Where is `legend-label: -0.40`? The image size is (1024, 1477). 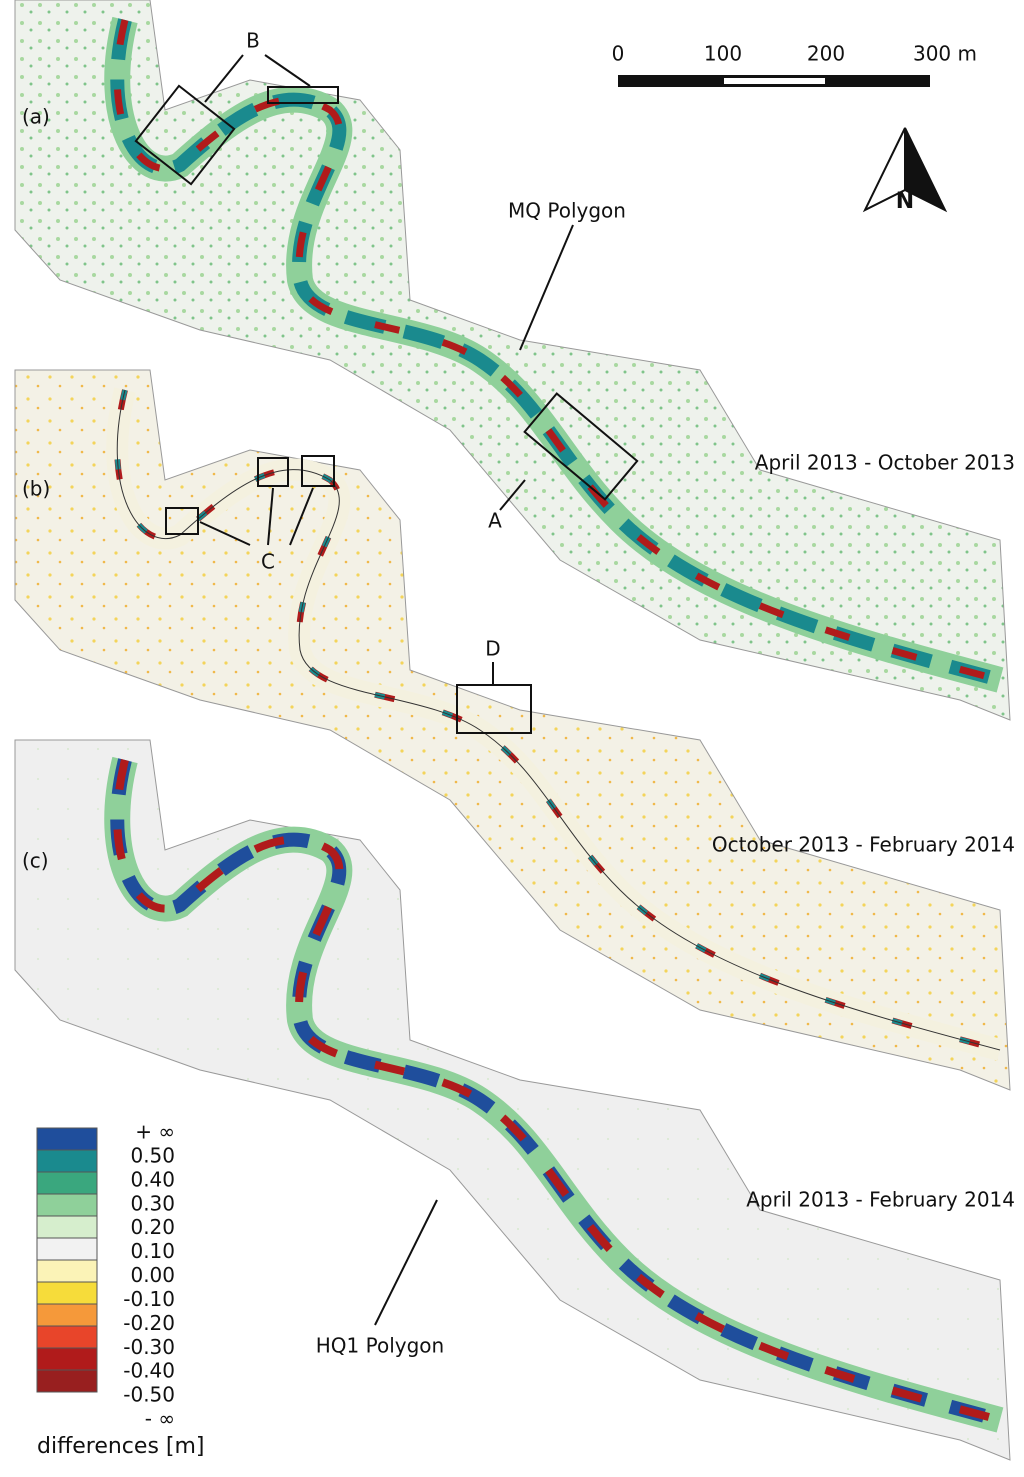
legend-label: -0.40 is located at coordinates (149, 1371).